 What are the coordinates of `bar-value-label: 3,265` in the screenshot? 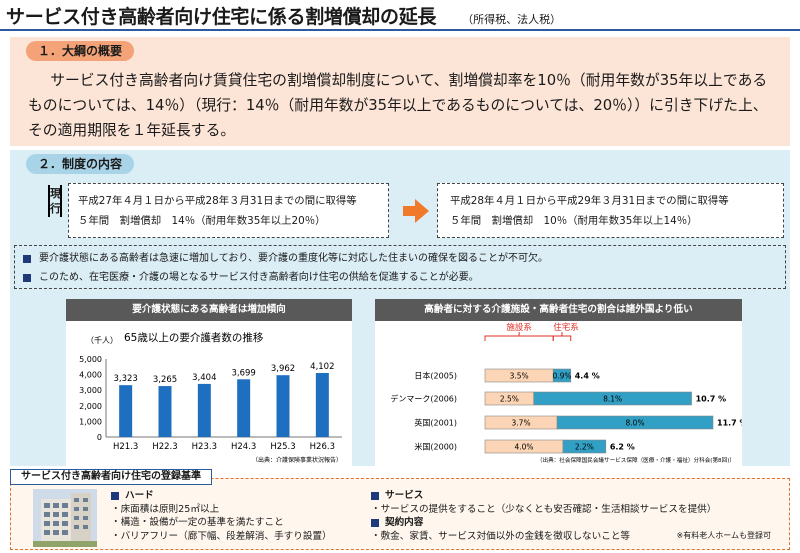 It's located at (165, 380).